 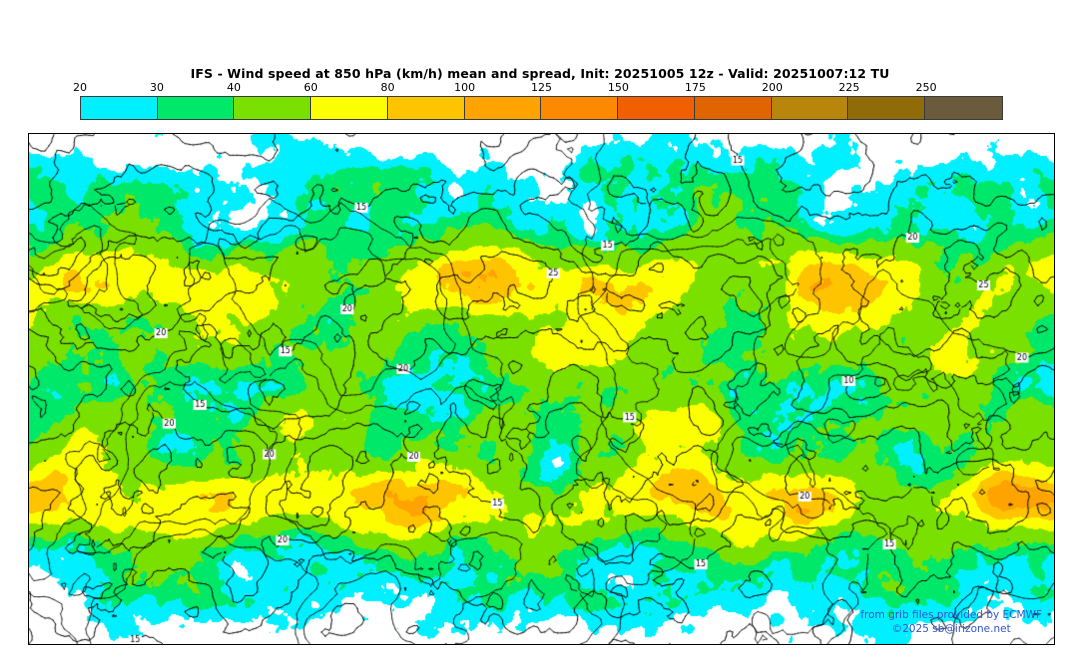 I want to click on colorbar-tick-125: 125, so click(x=541, y=87).